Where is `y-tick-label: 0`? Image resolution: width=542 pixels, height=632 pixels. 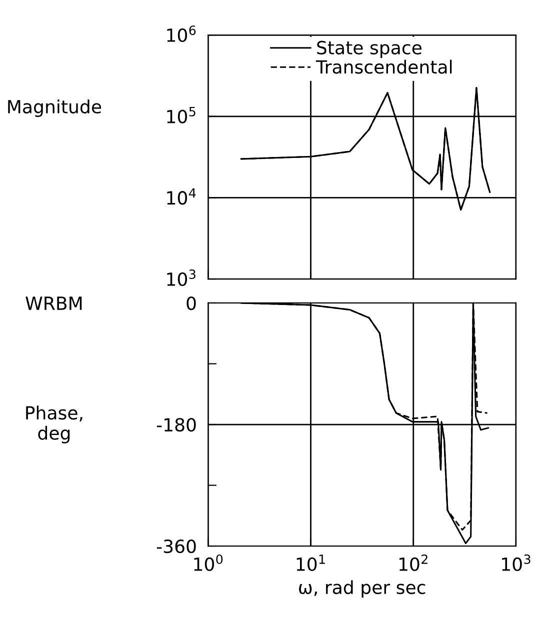 y-tick-label: 0 is located at coordinates (191, 303).